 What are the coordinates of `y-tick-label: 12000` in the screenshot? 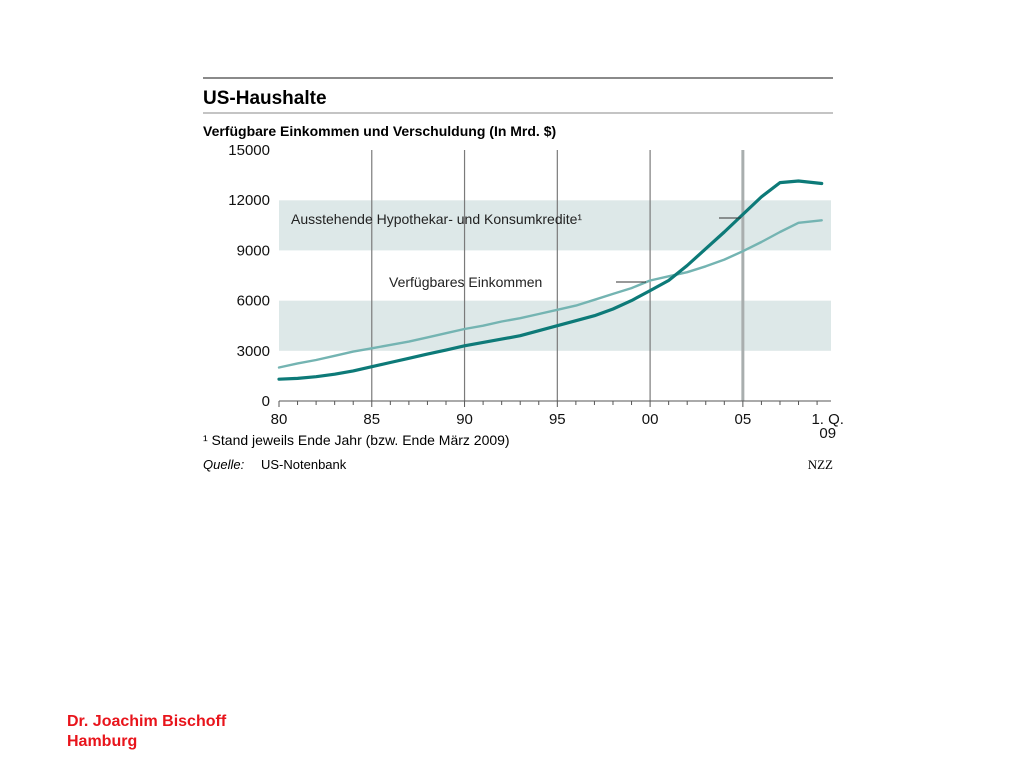 It's located at (249, 200).